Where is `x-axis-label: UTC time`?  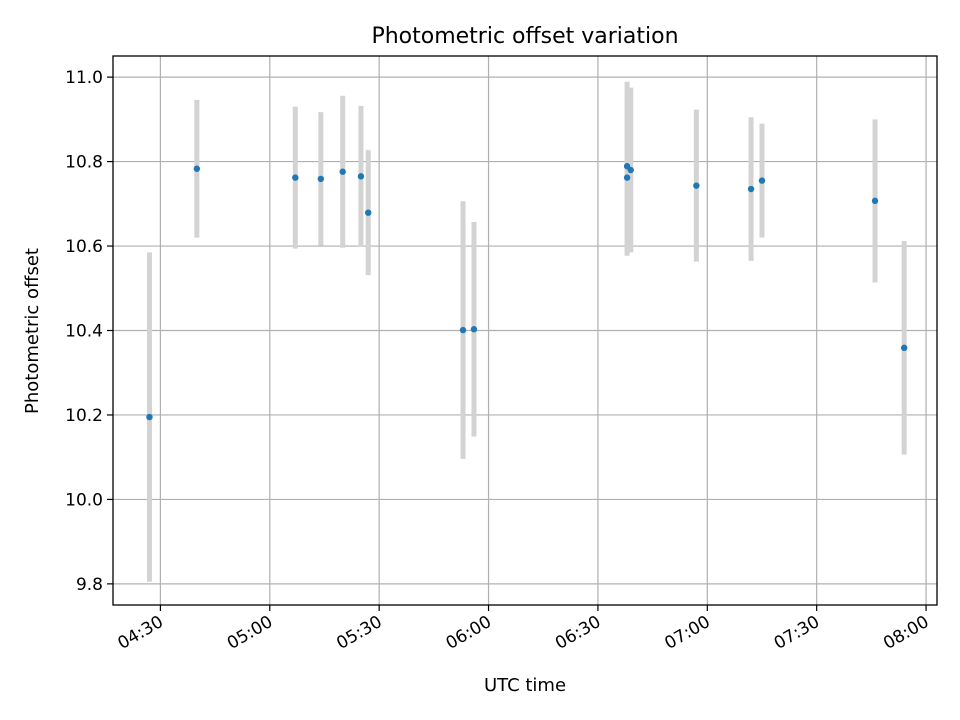
x-axis-label: UTC time is located at coordinates (525, 685).